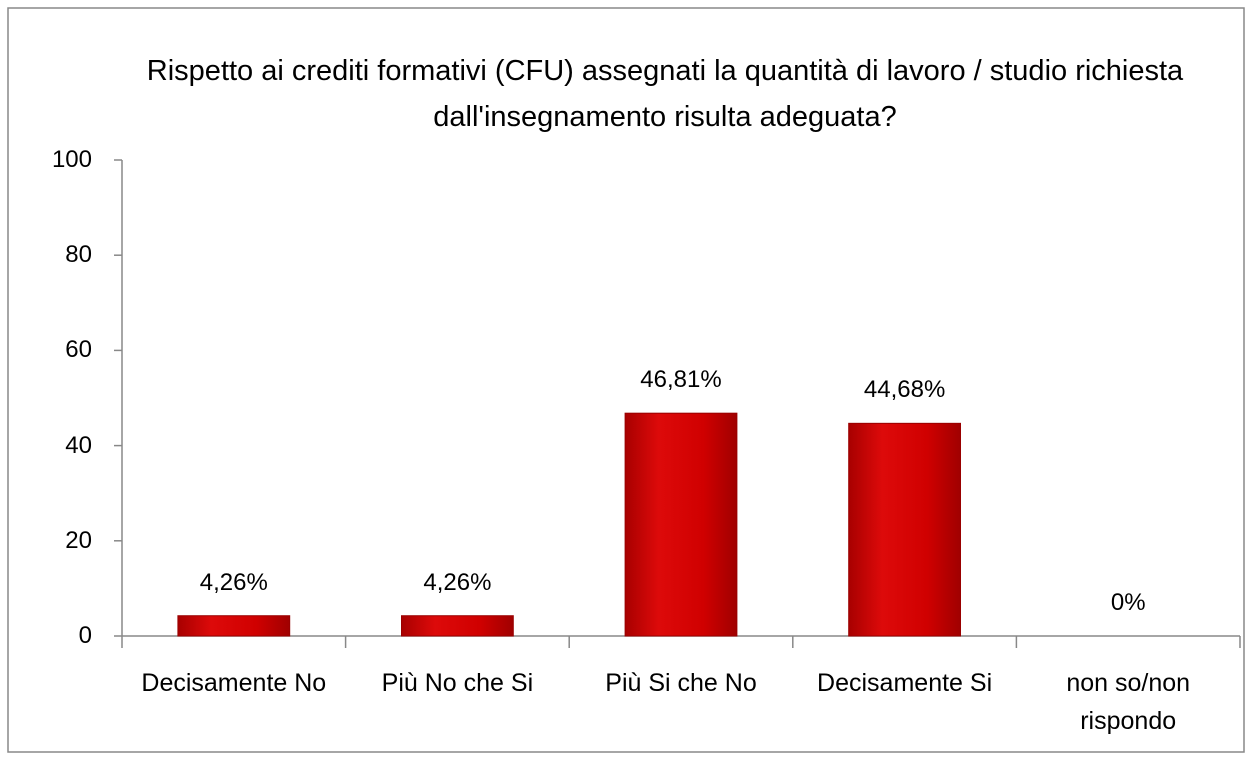  Describe the element at coordinates (234, 683) in the screenshot. I see `x-tick-label: Decisamente No` at that location.